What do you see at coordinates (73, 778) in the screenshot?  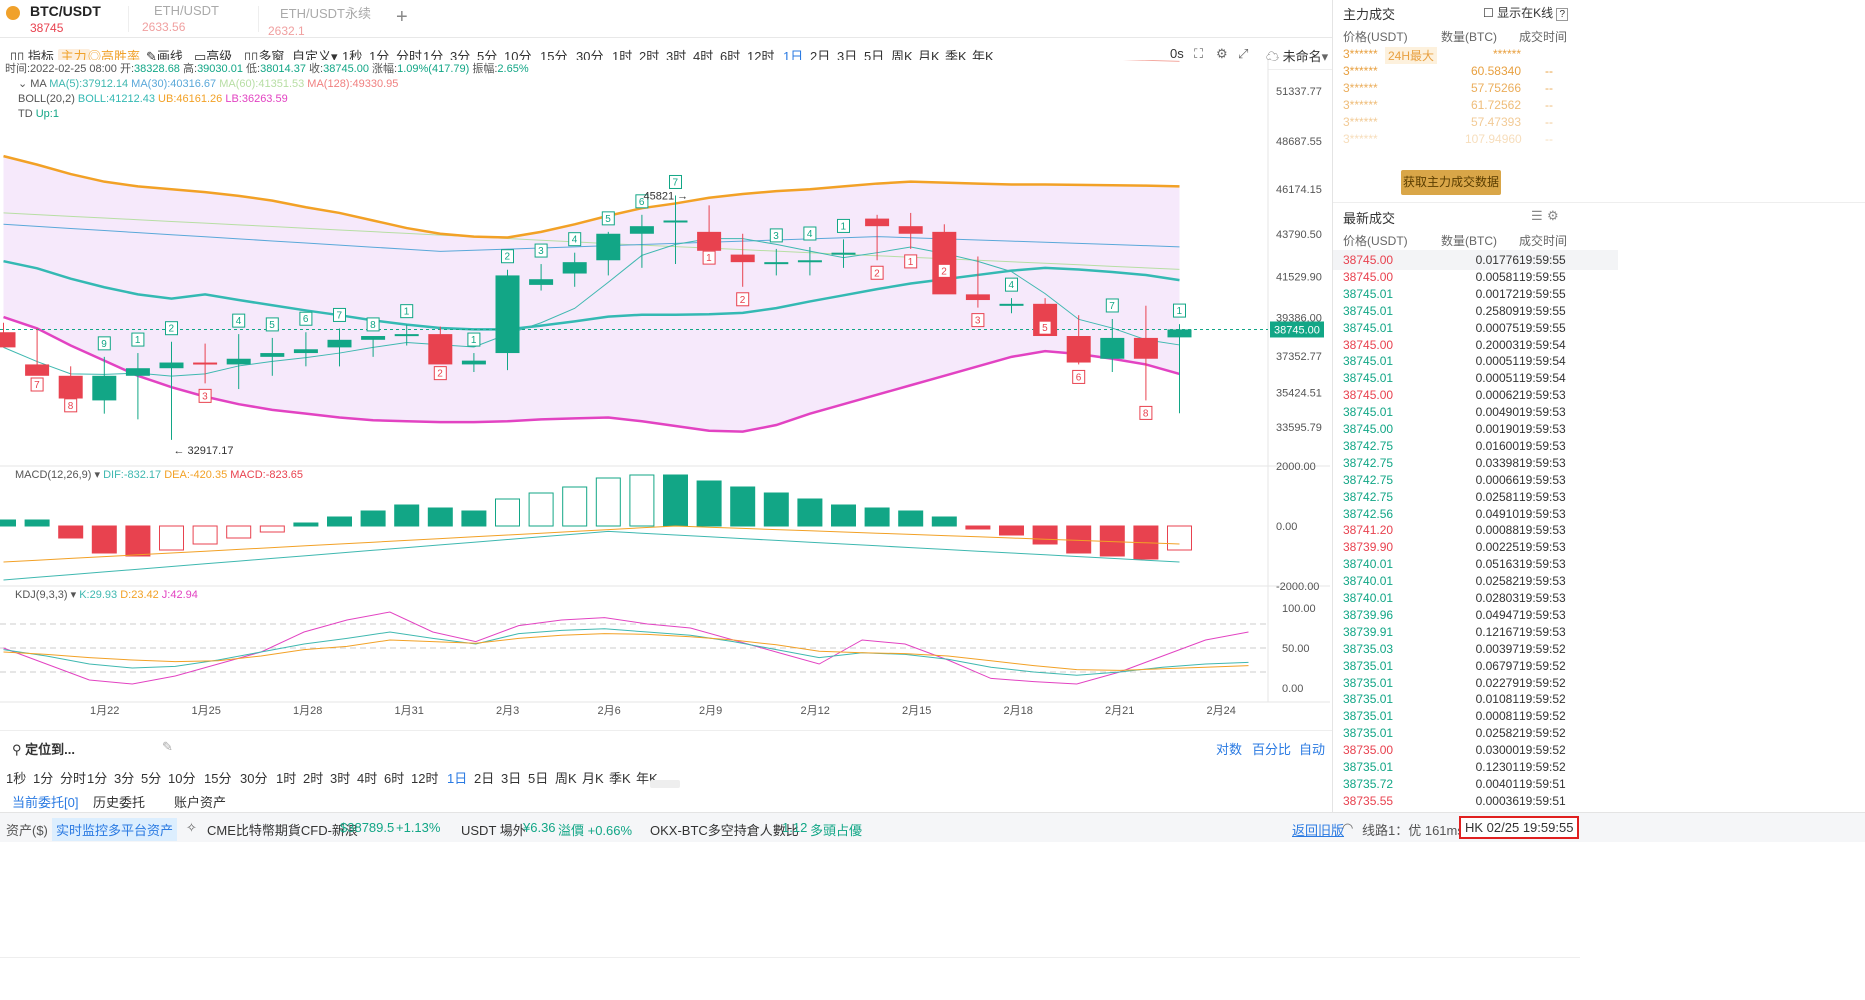 I see `period2-2: 分时` at bounding box center [73, 778].